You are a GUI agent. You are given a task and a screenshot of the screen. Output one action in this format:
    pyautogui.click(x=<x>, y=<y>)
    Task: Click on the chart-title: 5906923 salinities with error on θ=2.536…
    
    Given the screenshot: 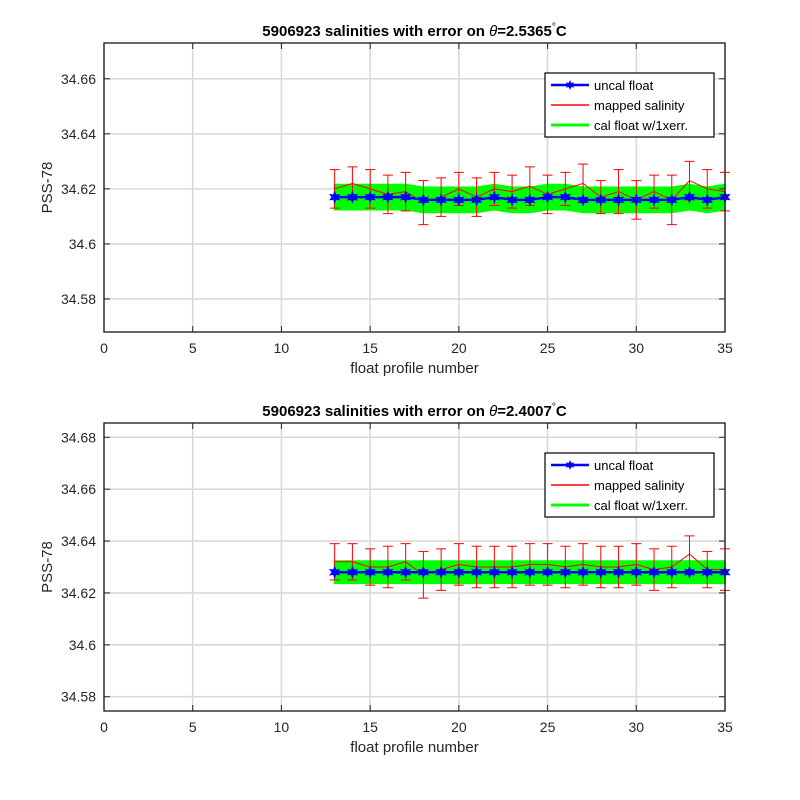 What is the action you would take?
    pyautogui.click(x=414, y=31)
    